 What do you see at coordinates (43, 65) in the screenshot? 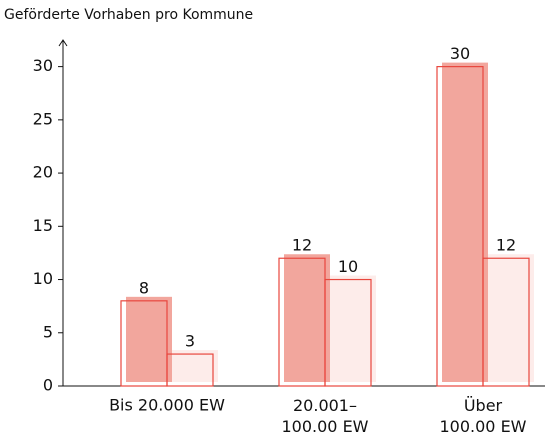
I see `y-tick-label: 30` at bounding box center [43, 65].